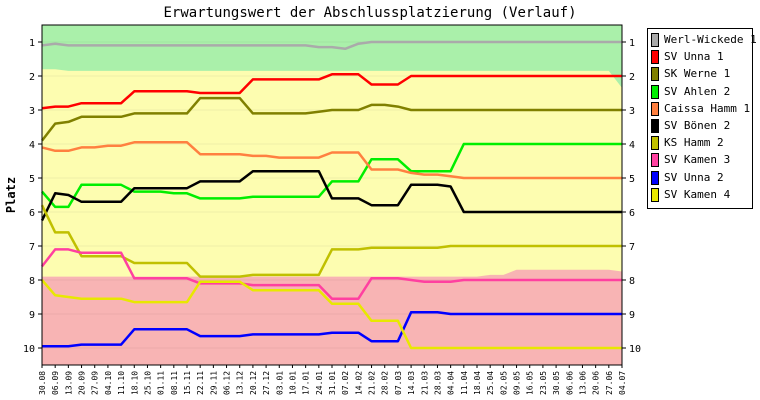  I want to click on x-tick-label: 03.01, so click(279, 383).